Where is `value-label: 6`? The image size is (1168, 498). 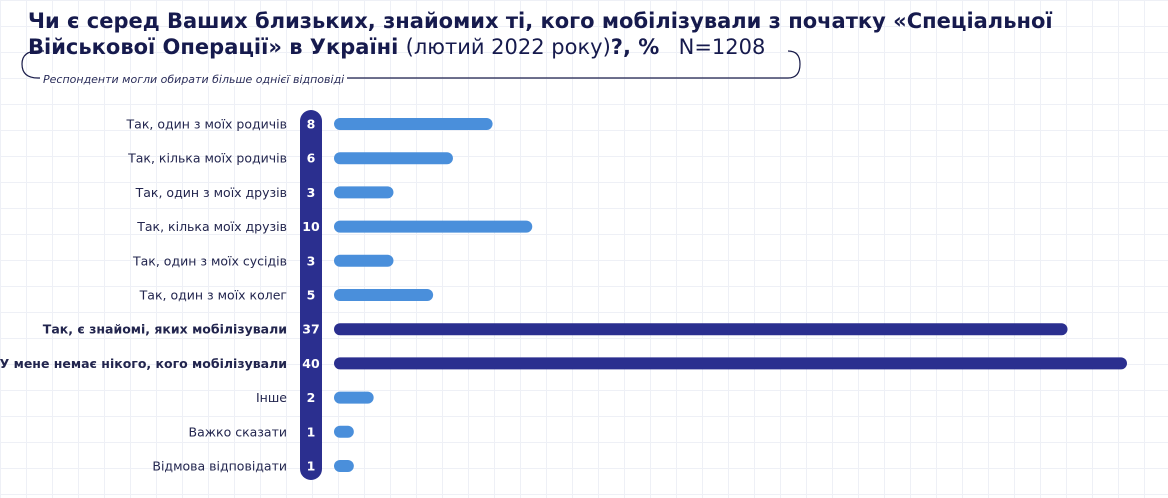
value-label: 6 is located at coordinates (311, 158).